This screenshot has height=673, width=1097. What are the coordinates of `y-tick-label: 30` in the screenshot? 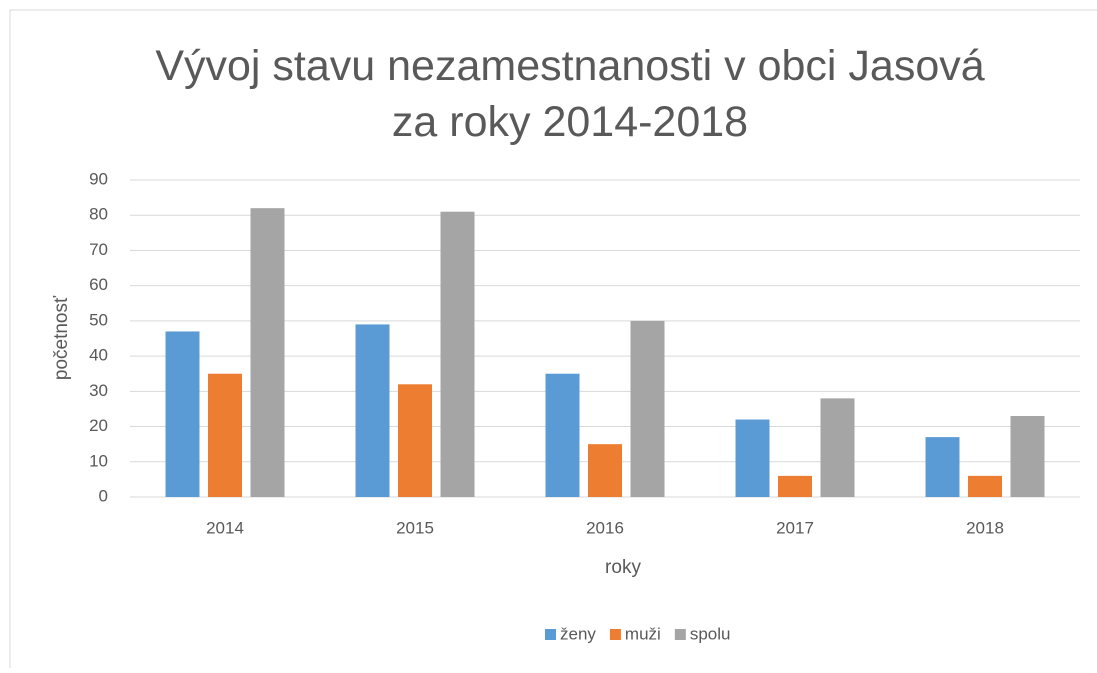 It's located at (98, 390).